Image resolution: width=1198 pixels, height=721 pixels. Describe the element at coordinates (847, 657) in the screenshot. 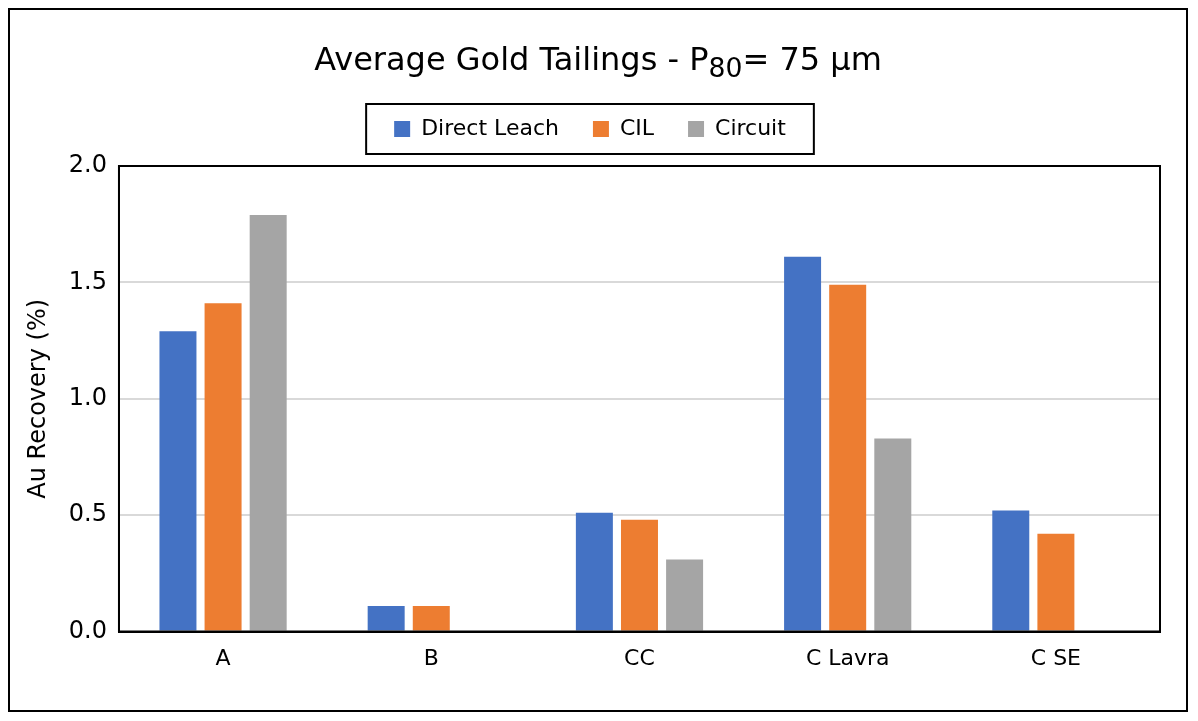

I see `x-tick-label: C Lavra` at that location.